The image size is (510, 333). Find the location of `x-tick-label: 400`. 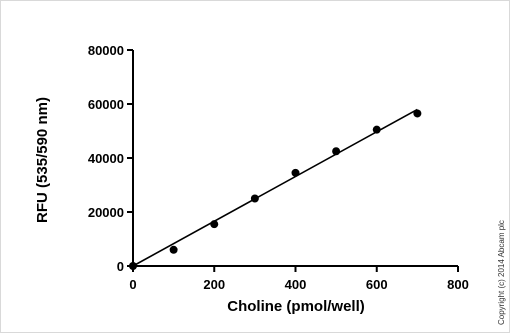

x-tick-label: 400 is located at coordinates (296, 284).